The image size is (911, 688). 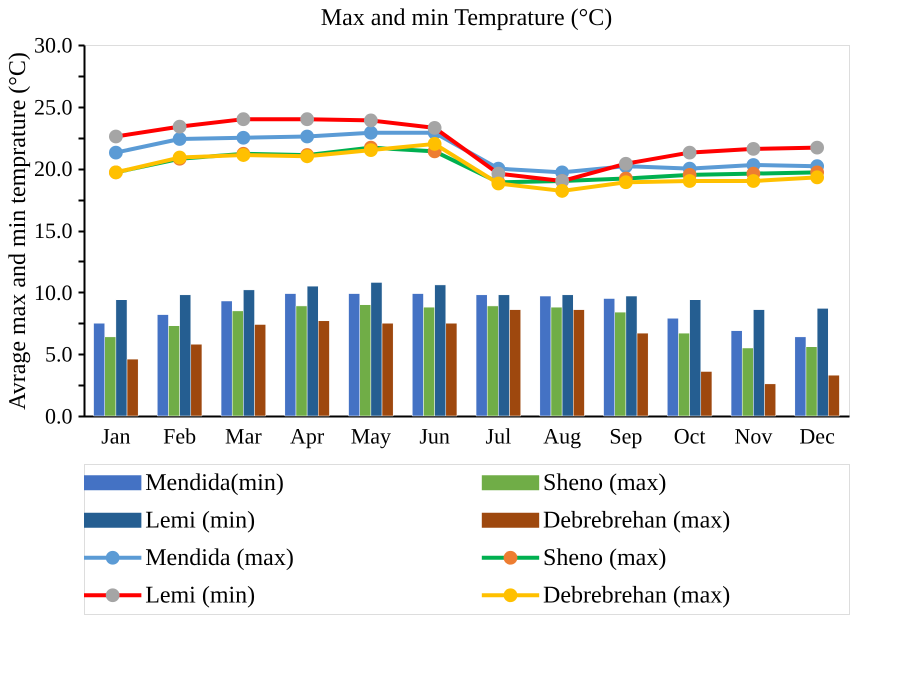 I want to click on x-tick-label: Apr, so click(x=307, y=436).